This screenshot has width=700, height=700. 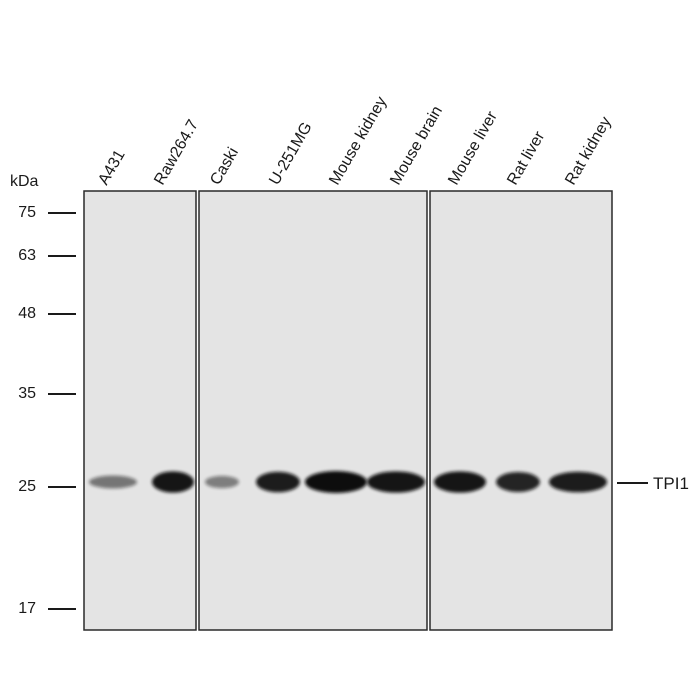 What do you see at coordinates (27, 212) in the screenshot?
I see `marker-label-75: 75` at bounding box center [27, 212].